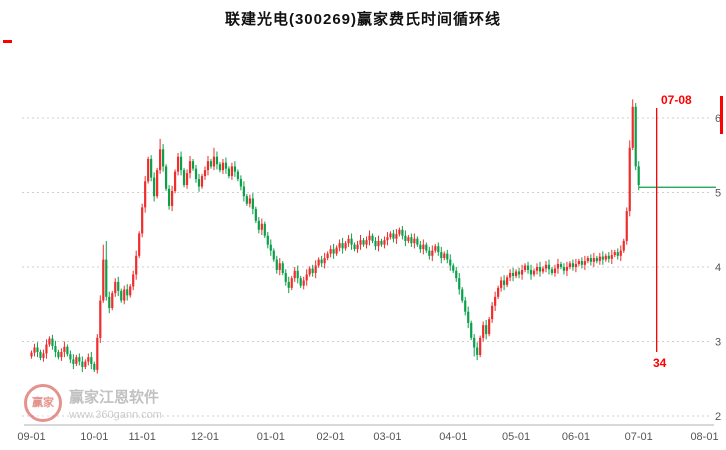 This screenshot has height=450, width=726. What do you see at coordinates (31, 437) in the screenshot?
I see `x-tick-label: 09-01` at bounding box center [31, 437].